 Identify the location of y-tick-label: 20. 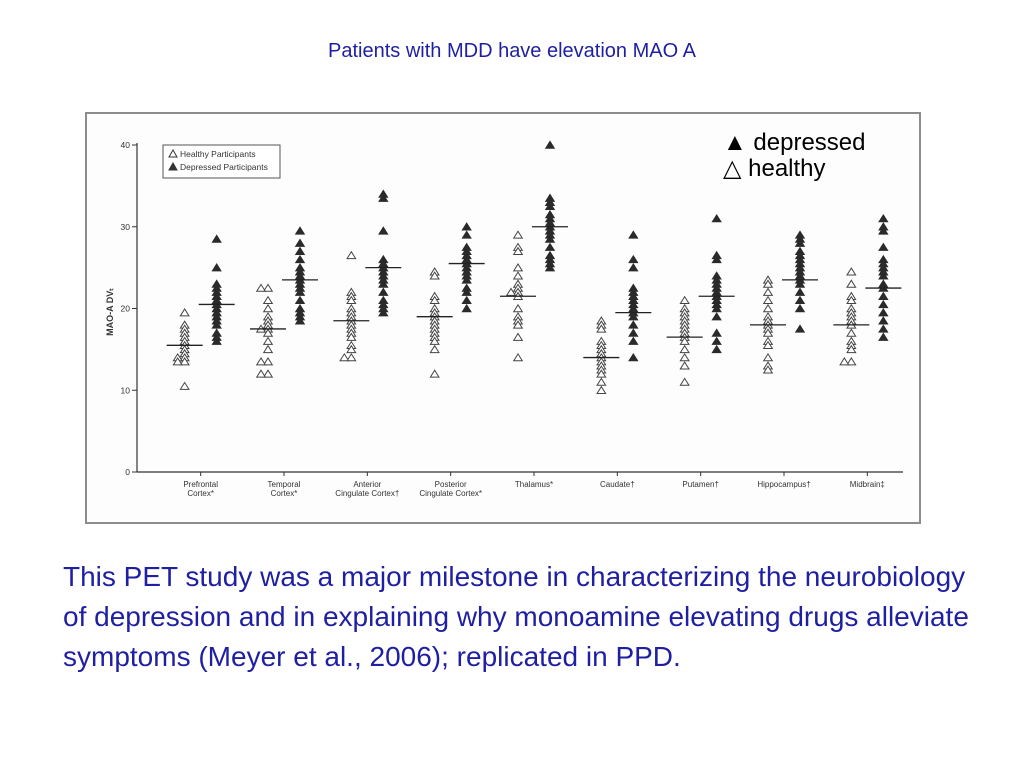
(126, 309).